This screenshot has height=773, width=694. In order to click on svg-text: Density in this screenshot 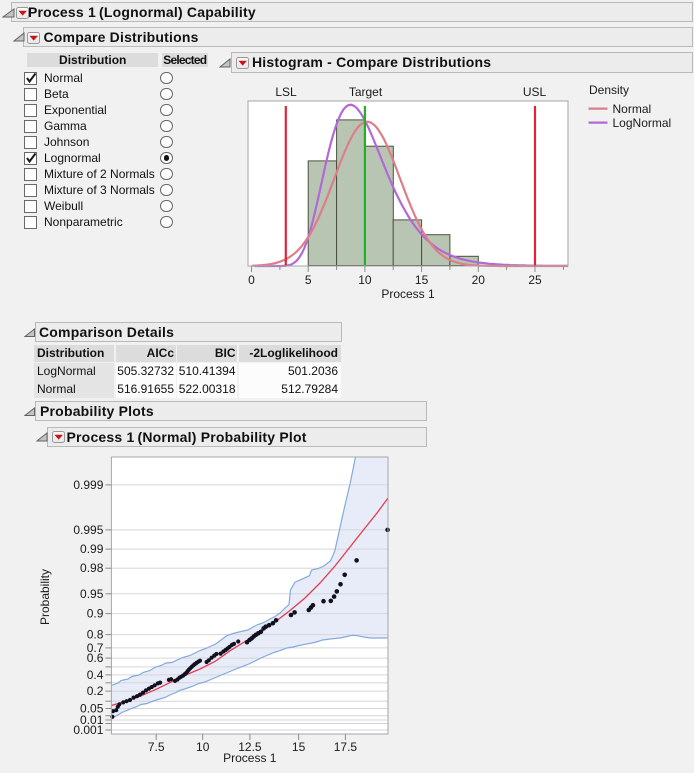, I will do `click(609, 90)`.